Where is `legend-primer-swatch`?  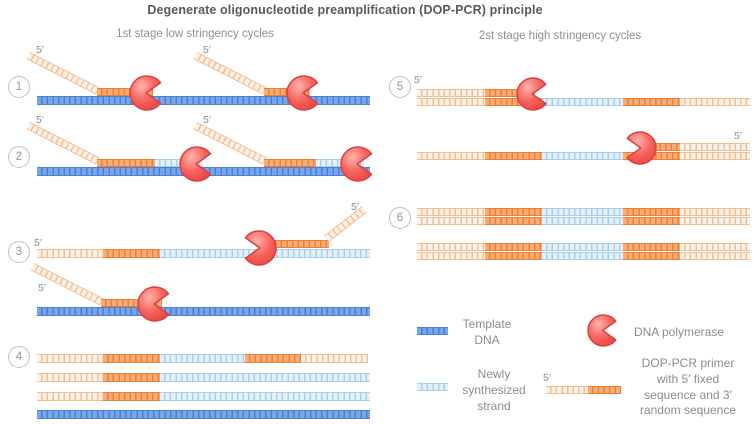
legend-primer-swatch is located at coordinates (583, 390).